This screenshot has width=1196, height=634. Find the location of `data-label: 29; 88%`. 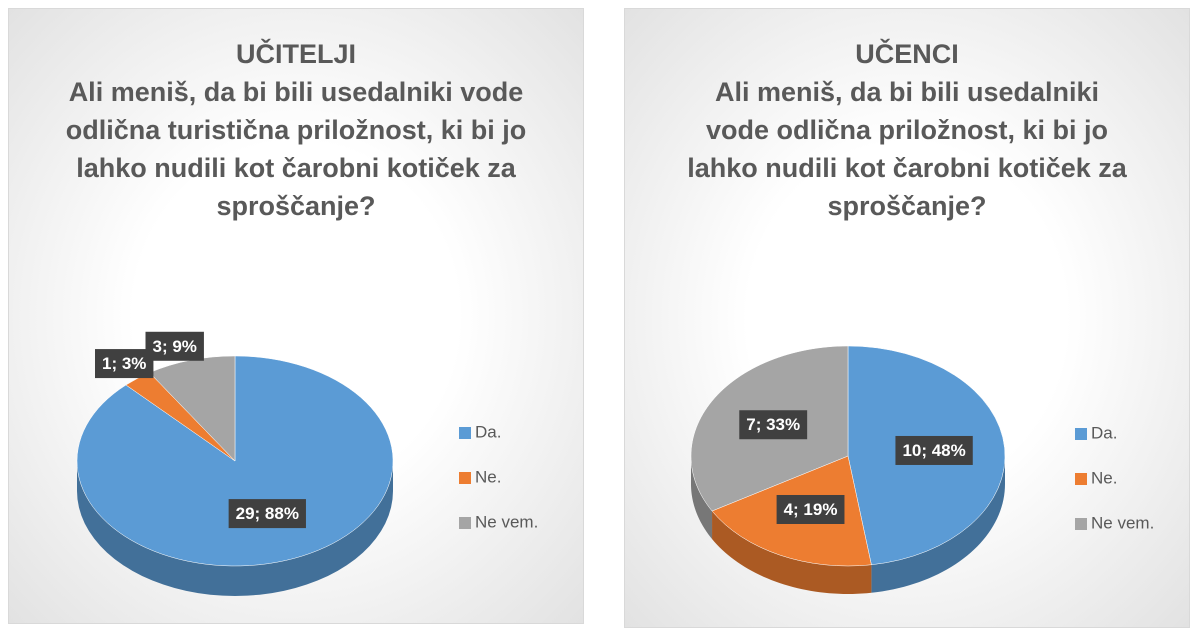

data-label: 29; 88% is located at coordinates (267, 513).